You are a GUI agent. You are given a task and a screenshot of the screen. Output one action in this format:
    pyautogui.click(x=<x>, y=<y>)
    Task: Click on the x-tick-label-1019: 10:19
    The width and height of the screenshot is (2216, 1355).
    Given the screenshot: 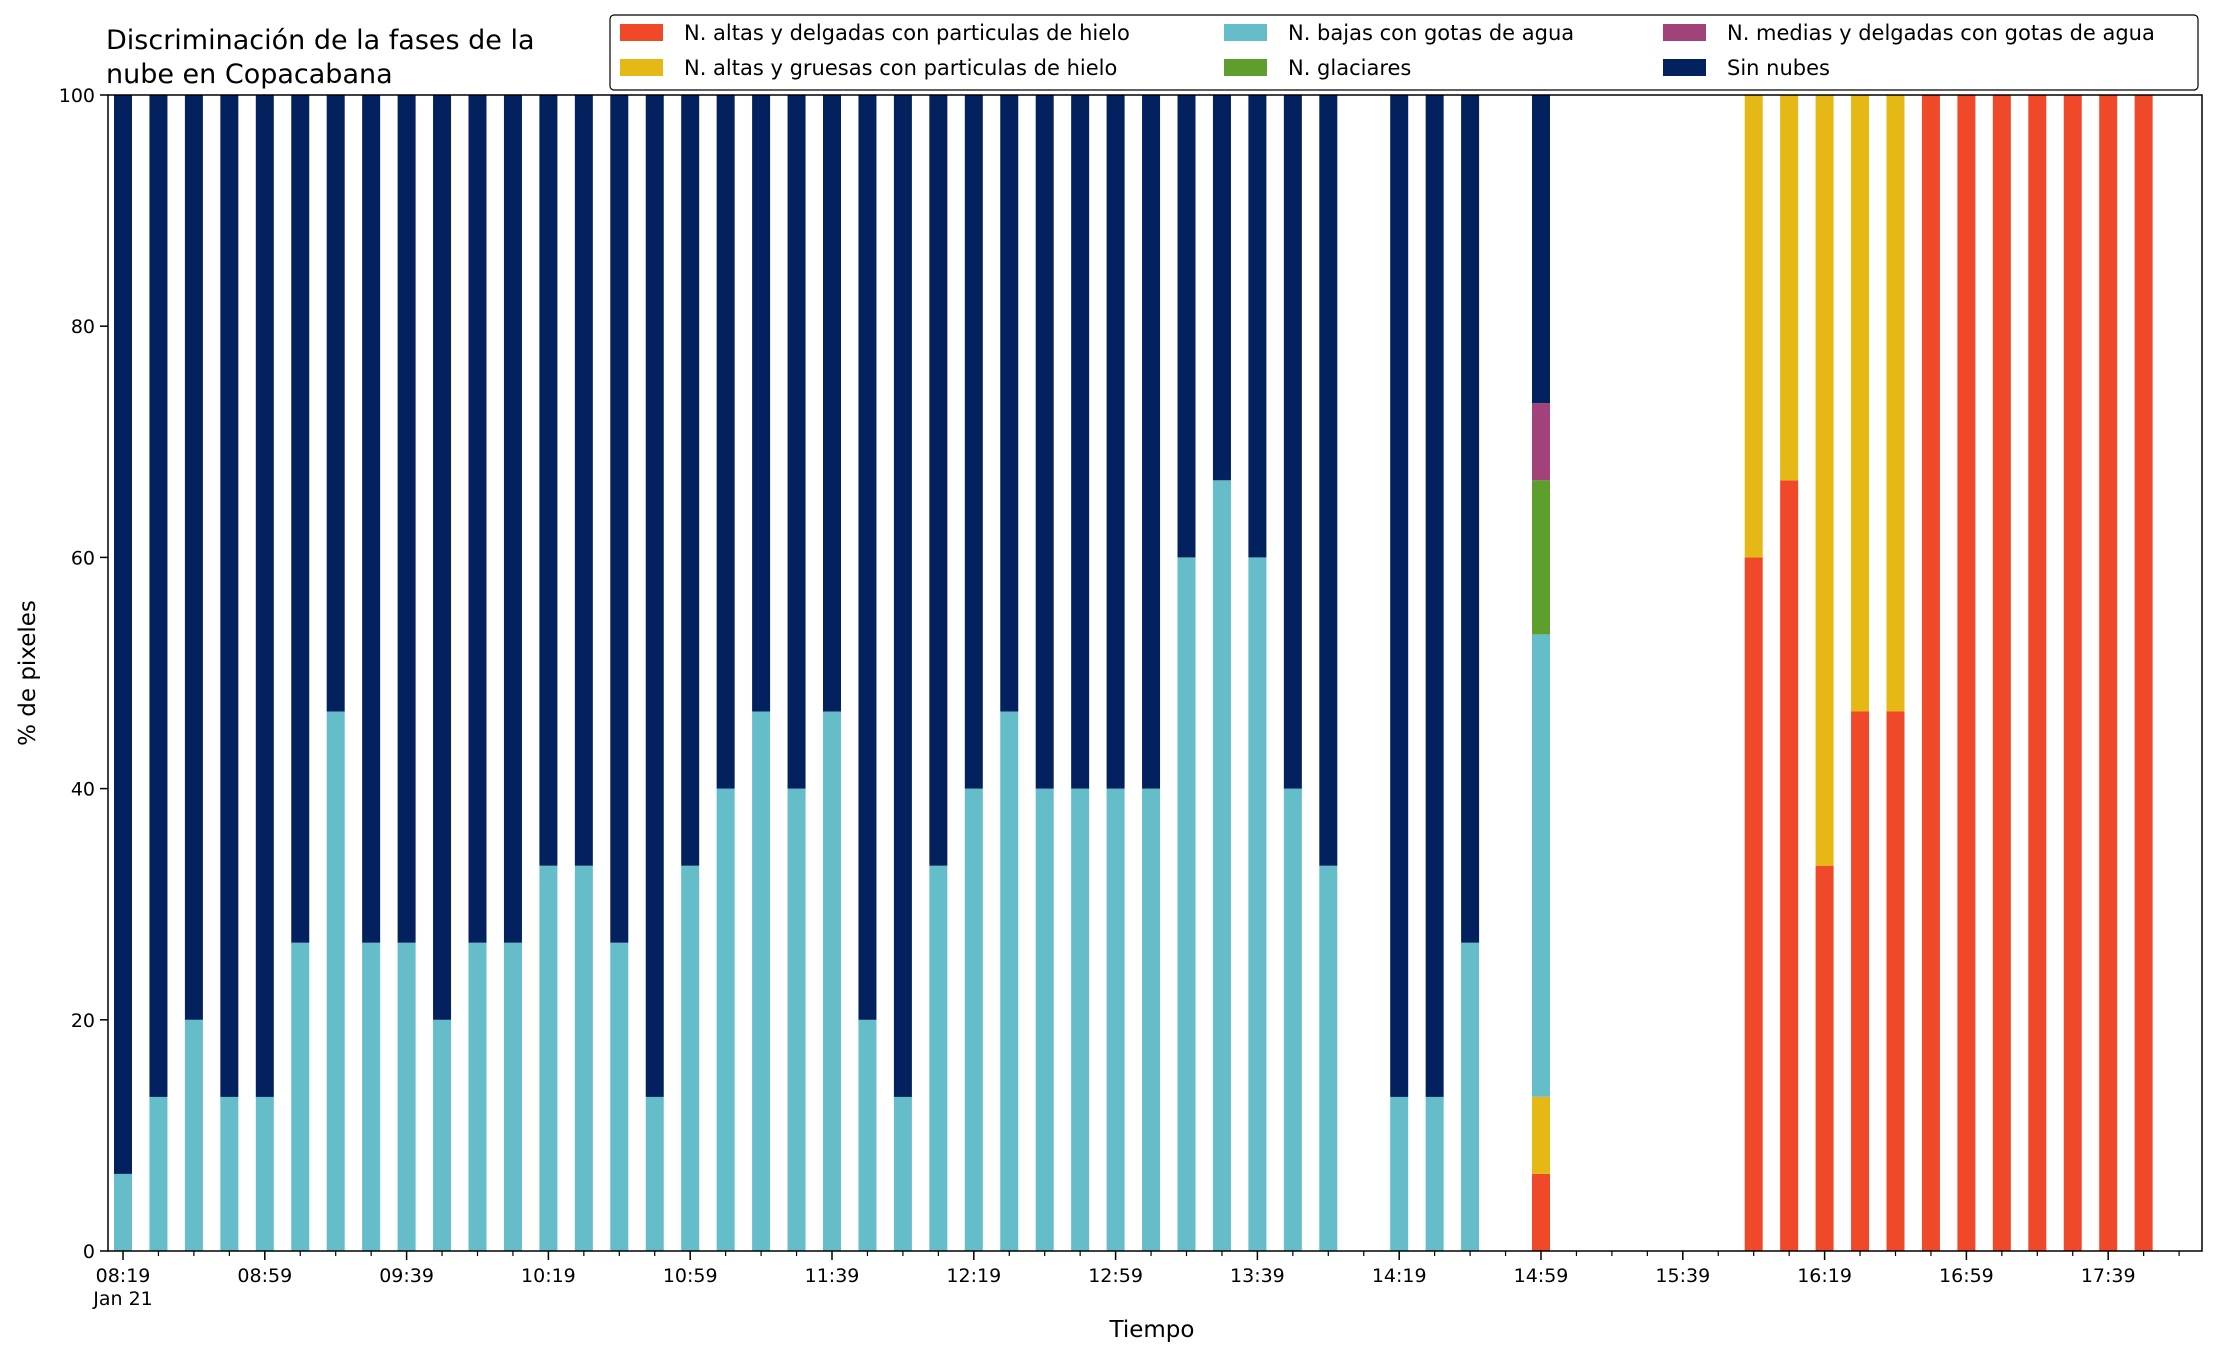 What is the action you would take?
    pyautogui.click(x=548, y=1276)
    